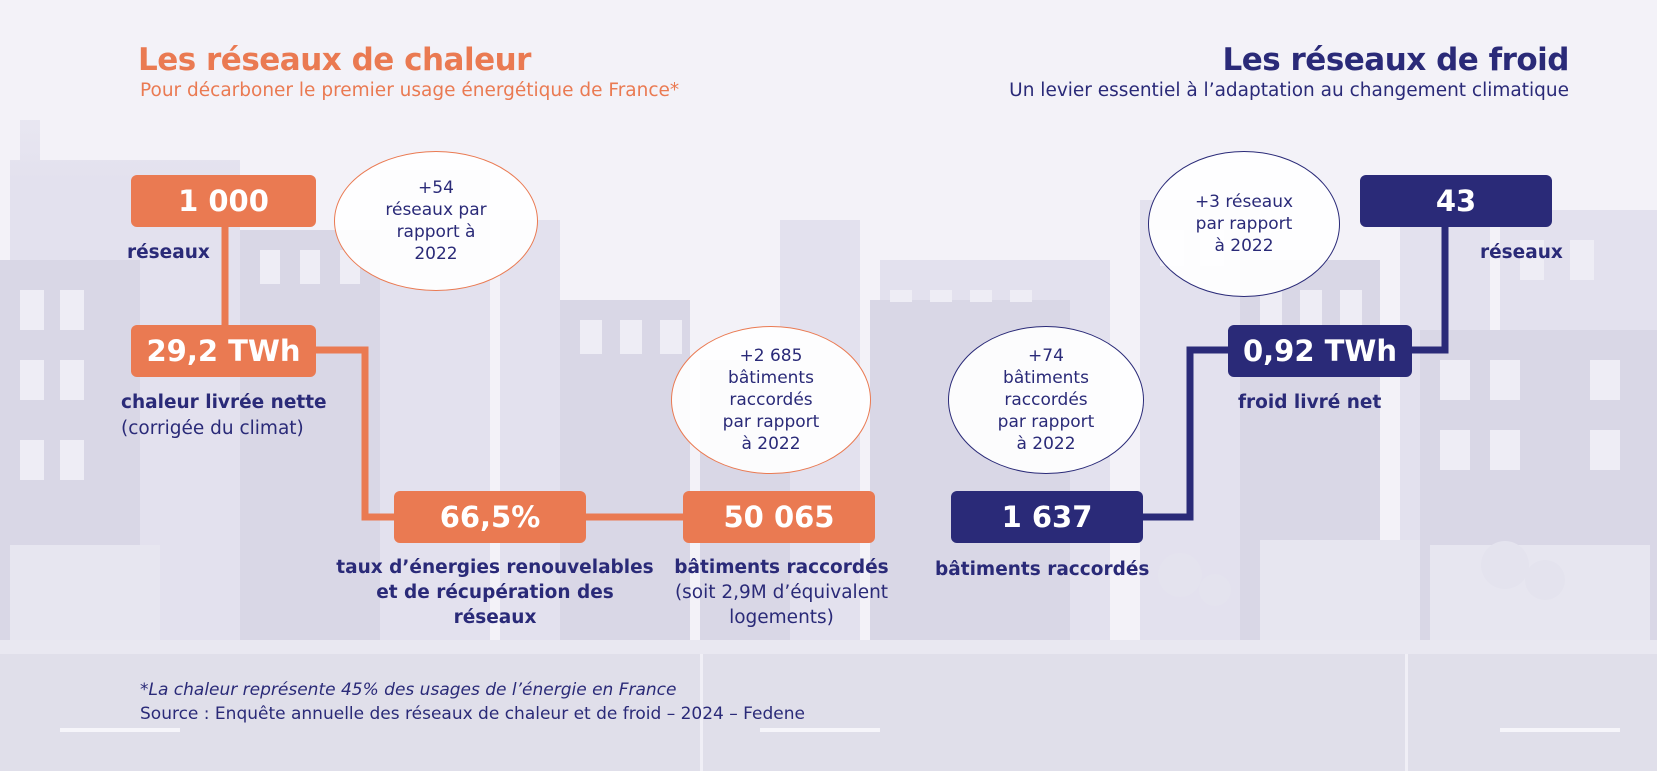 This screenshot has width=1657, height=771. What do you see at coordinates (1042, 569) in the screenshot?
I see `cold-buildings-label: bâtiments raccordés` at bounding box center [1042, 569].